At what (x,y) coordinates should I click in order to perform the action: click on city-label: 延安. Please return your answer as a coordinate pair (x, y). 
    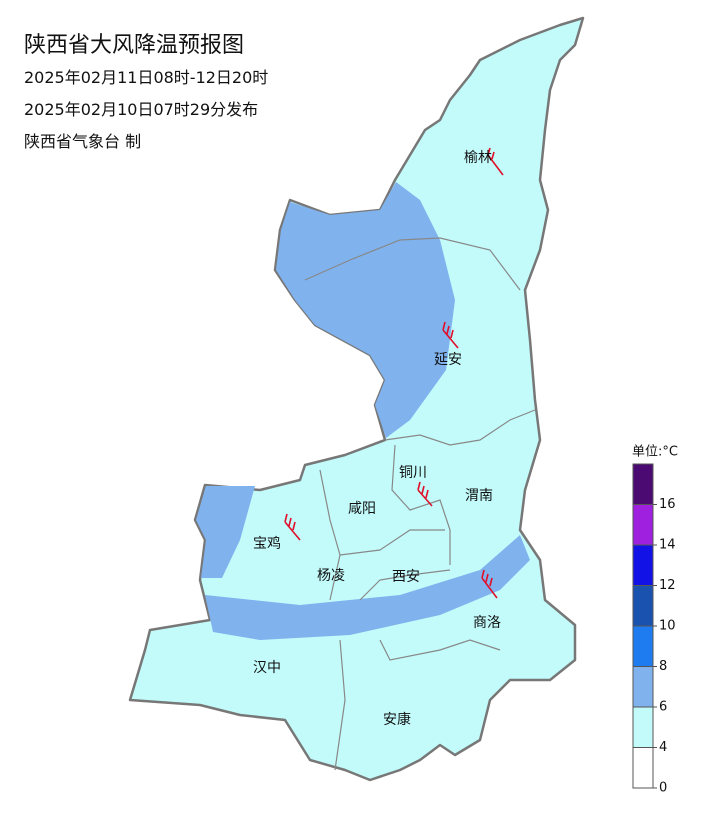
    Looking at the image, I should click on (448, 360).